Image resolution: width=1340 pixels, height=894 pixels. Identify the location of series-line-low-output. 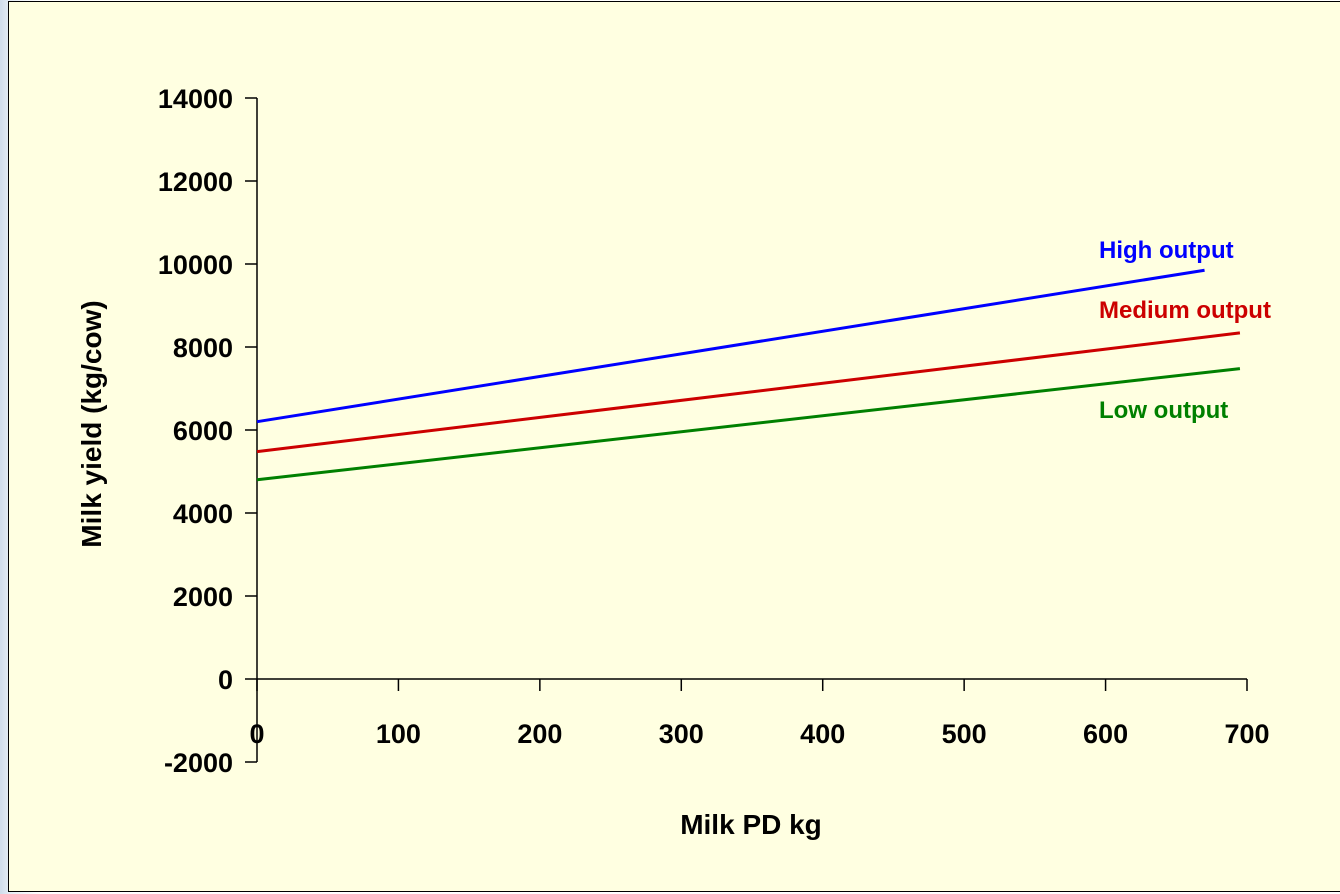
(748, 424).